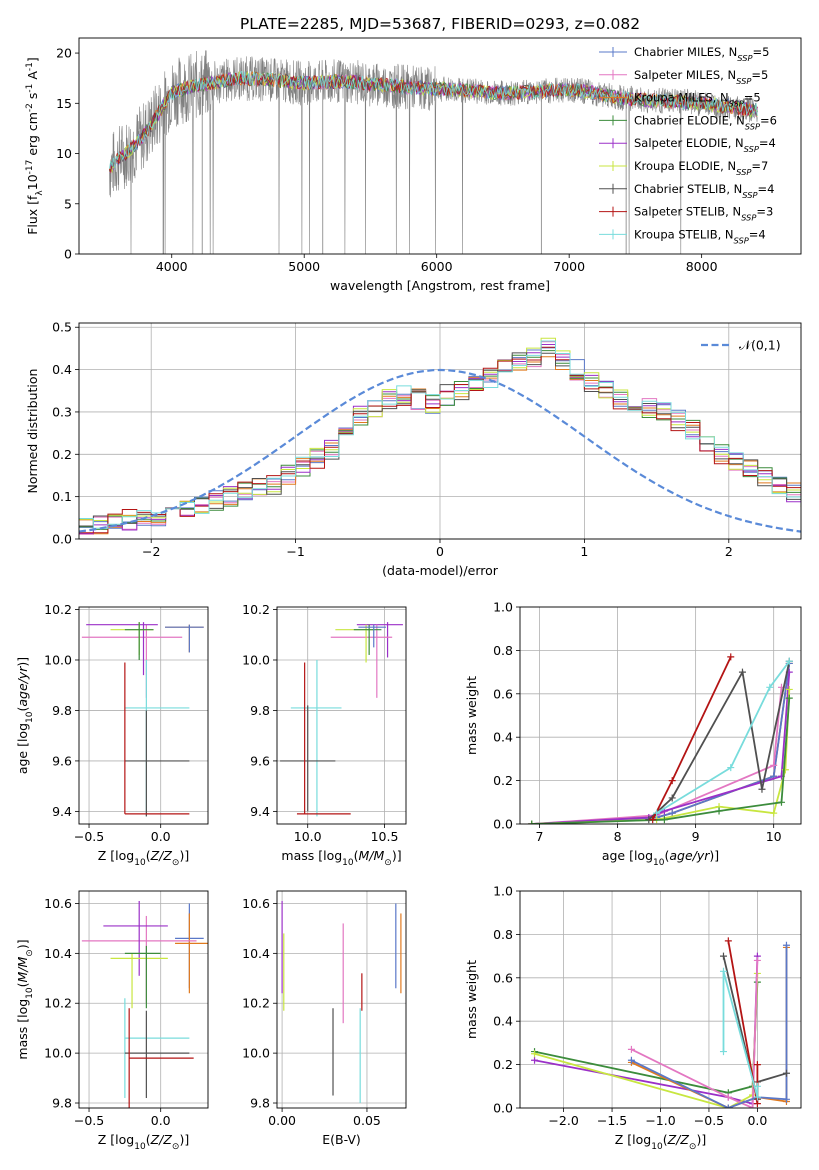  What do you see at coordinates (341, 858) in the screenshot?
I see `x-axis-label: mass [log10(M/M⊙)]` at bounding box center [341, 858].